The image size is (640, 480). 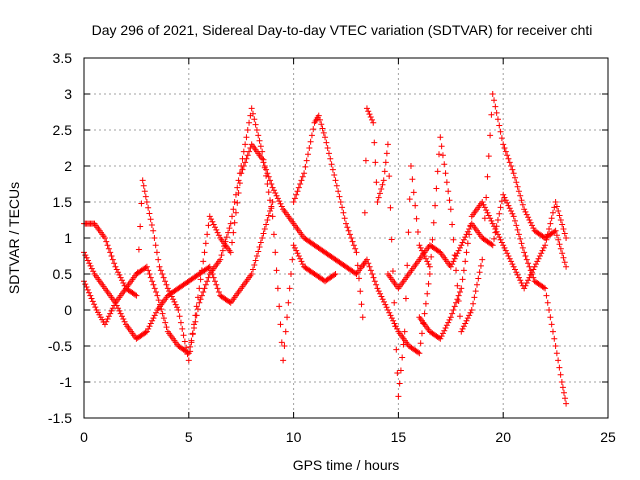 What do you see at coordinates (68, 94) in the screenshot?
I see `y-tick-label: 3` at bounding box center [68, 94].